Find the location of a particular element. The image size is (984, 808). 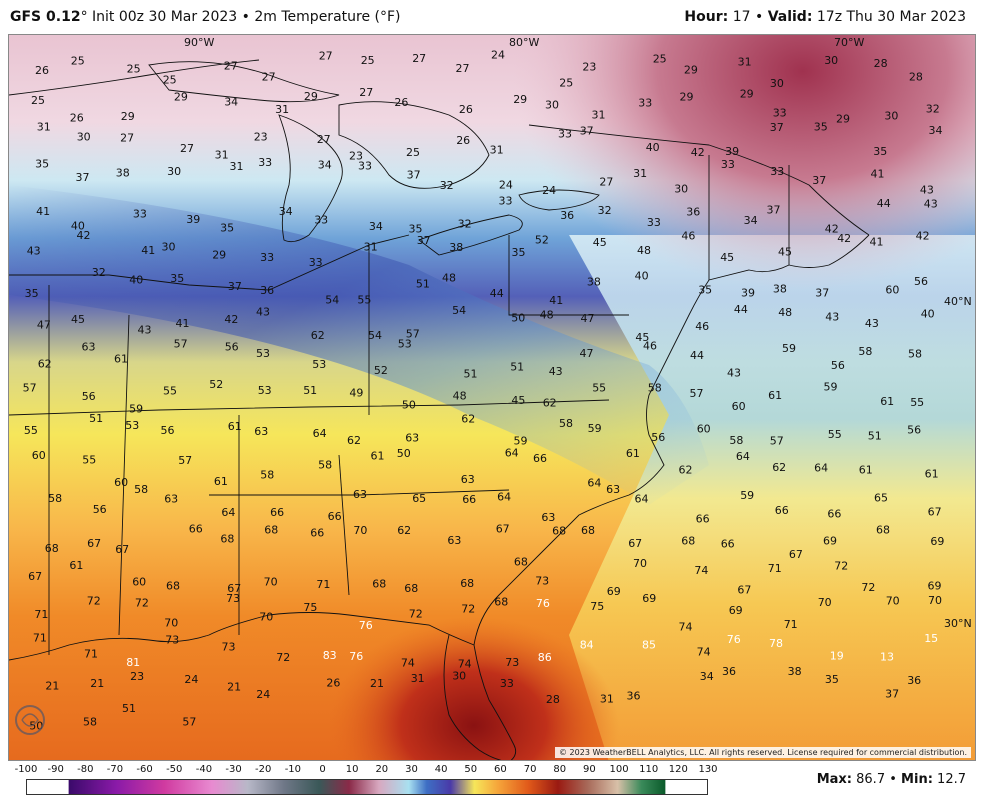

station-temperature: 41 is located at coordinates (43, 211).